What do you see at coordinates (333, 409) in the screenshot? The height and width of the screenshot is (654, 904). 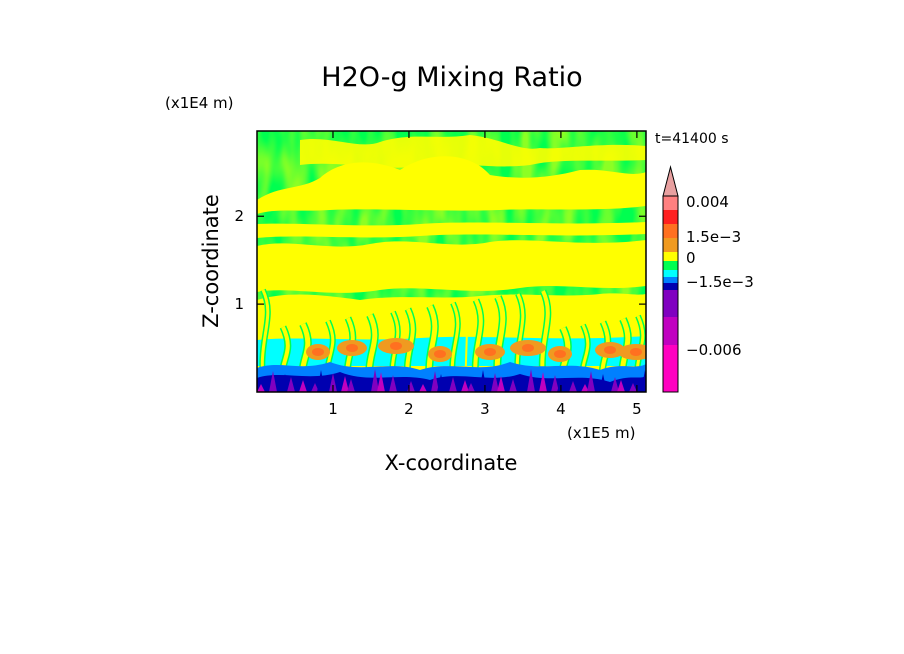 I see `x-tick-label: 1` at bounding box center [333, 409].